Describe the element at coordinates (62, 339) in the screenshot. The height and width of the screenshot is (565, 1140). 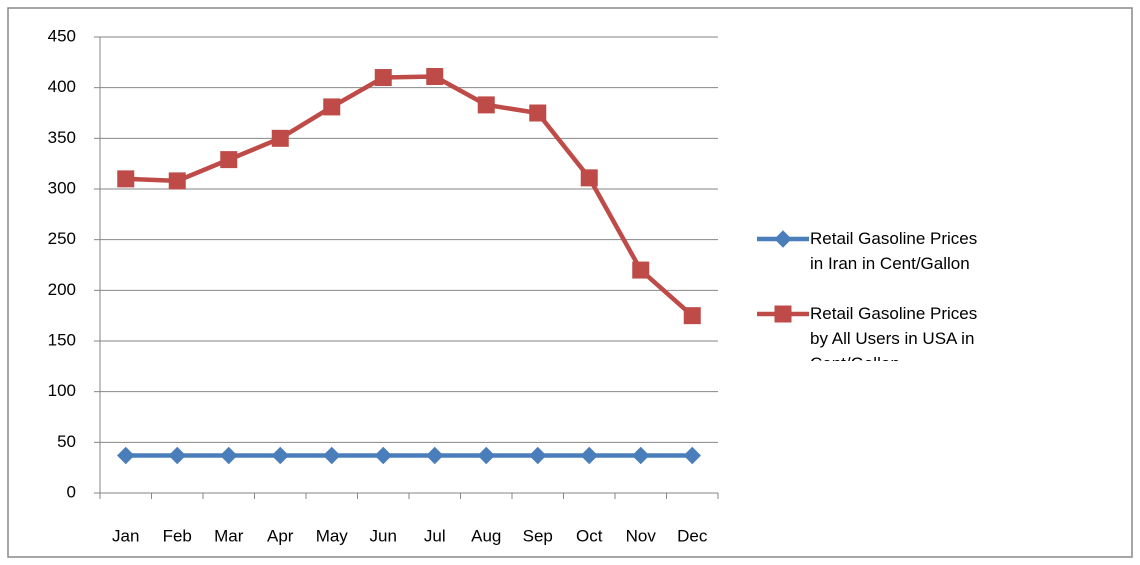
I see `y-tick-label: 150` at that location.